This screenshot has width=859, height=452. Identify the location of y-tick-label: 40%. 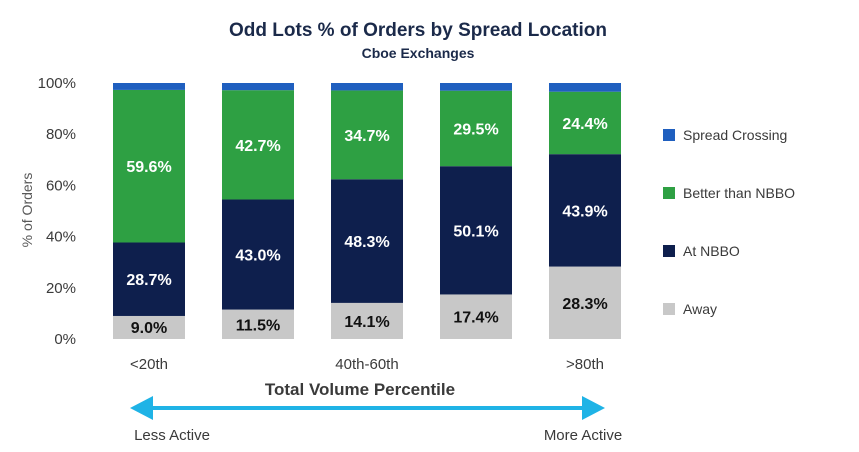
(61, 237).